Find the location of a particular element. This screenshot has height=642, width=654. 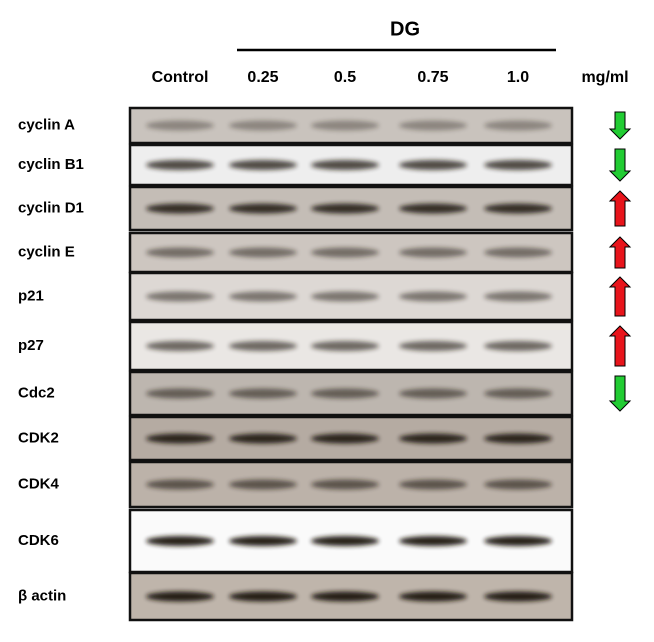

blot-row: CDK4 is located at coordinates (296, 484).